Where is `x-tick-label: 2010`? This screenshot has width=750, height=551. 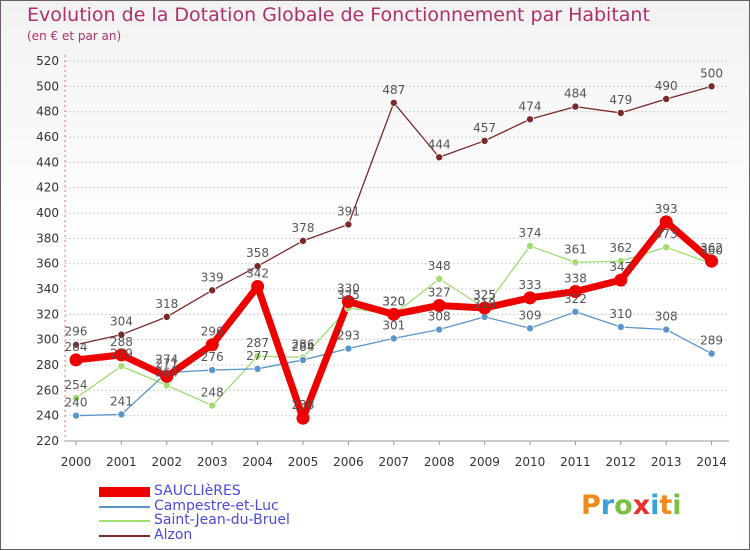
x-tick-label: 2010 is located at coordinates (530, 462).